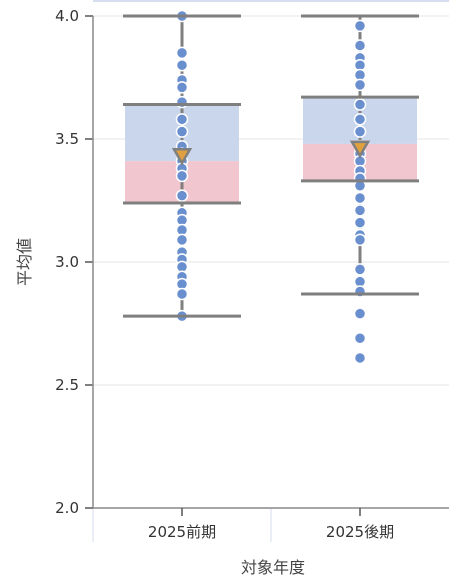 Image resolution: width=449 pixels, height=576 pixels. I want to click on y-tick-label: 3.0, so click(67, 262).